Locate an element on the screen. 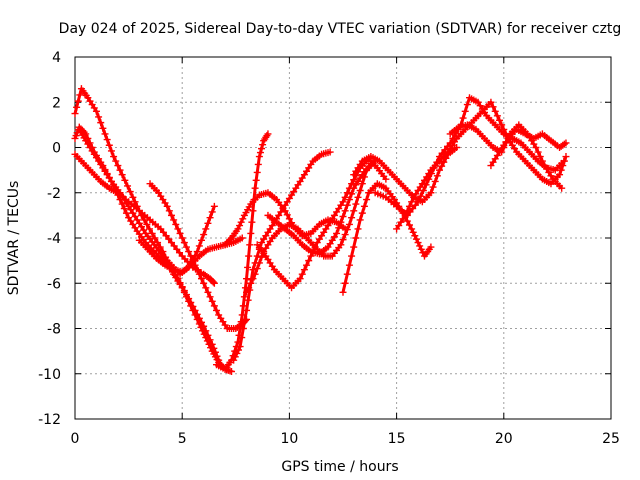 This screenshot has width=640, height=480. y-tick-label: -6 is located at coordinates (54, 284).